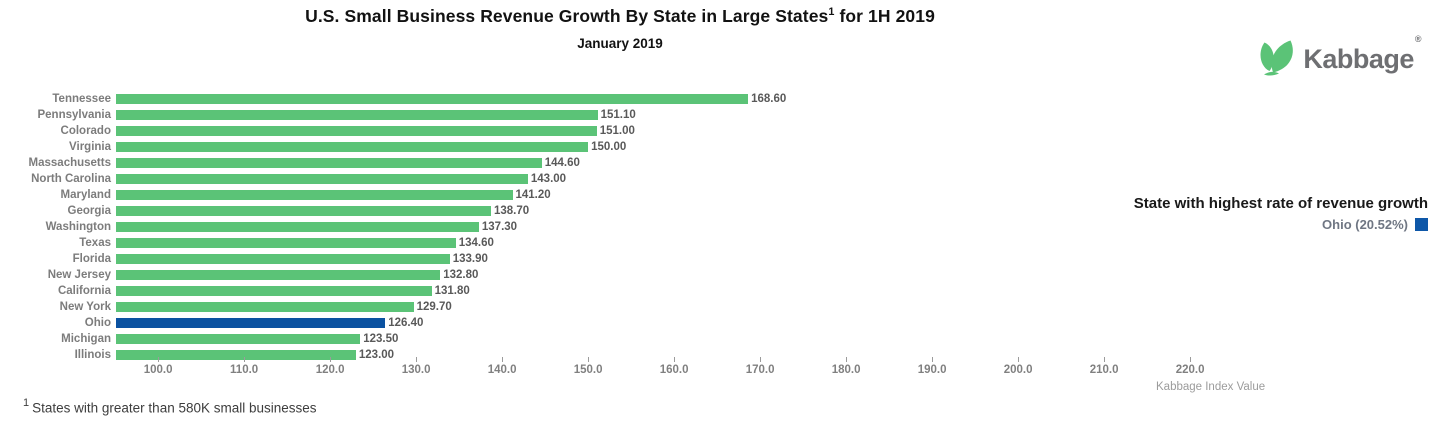  Describe the element at coordinates (1418, 39) in the screenshot. I see `registered-mark: ®` at that location.